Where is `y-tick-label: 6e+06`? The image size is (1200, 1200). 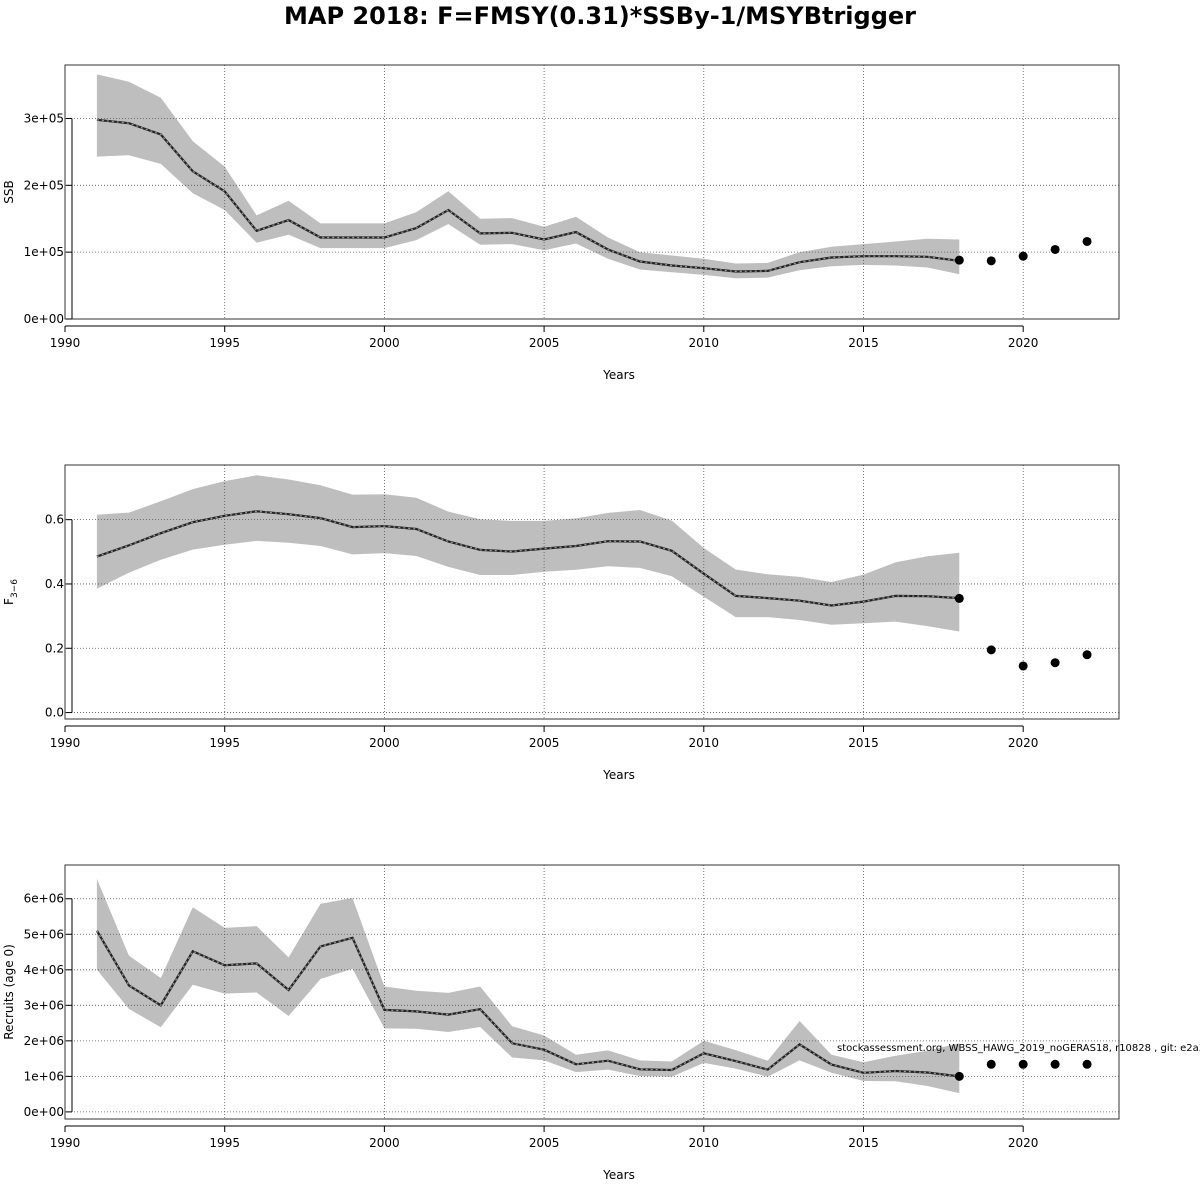
y-tick-label: 6e+06 is located at coordinates (44, 899).